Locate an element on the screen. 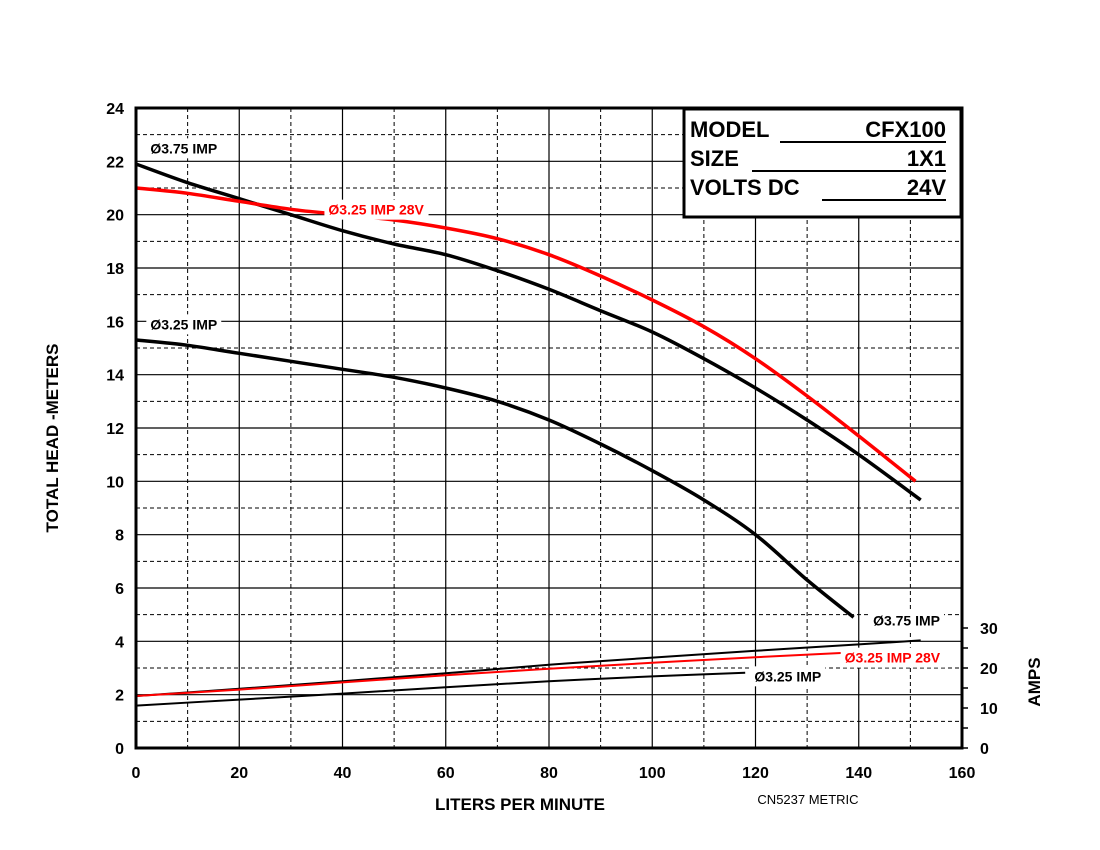  y-tick-label: 14 is located at coordinates (115, 376).